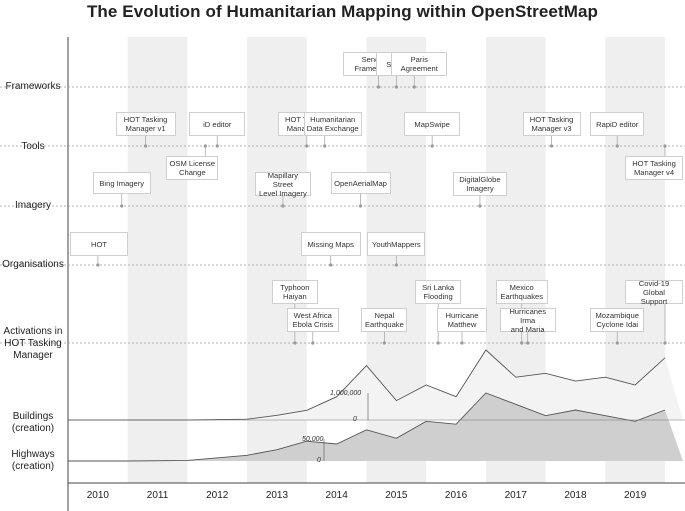 The image size is (685, 511). What do you see at coordinates (283, 179) in the screenshot?
I see `event-label-line: Mapillary Street` at bounding box center [283, 179].